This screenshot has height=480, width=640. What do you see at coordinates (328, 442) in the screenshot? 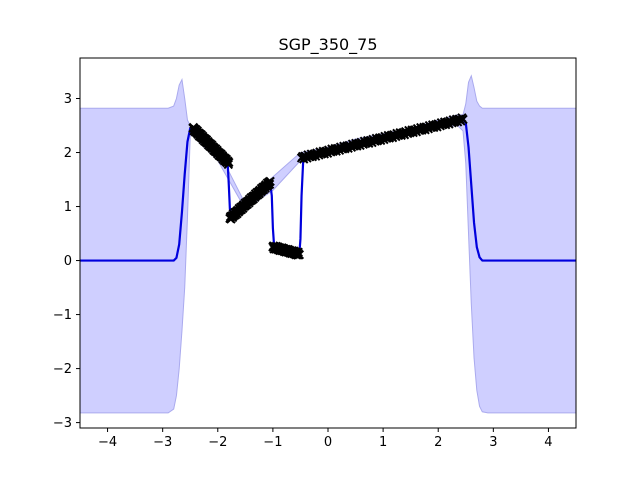
I see `x-tick-label: 0` at bounding box center [328, 442].